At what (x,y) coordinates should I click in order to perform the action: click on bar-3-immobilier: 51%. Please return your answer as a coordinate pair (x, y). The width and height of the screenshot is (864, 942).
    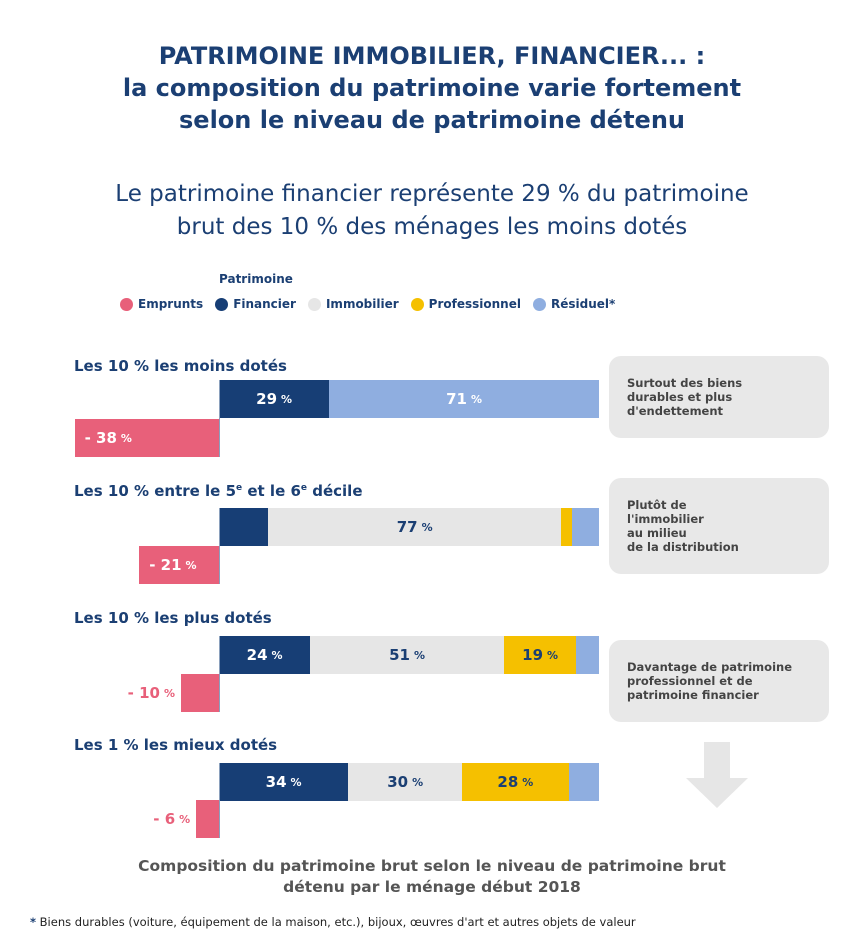
    Looking at the image, I should click on (407, 655).